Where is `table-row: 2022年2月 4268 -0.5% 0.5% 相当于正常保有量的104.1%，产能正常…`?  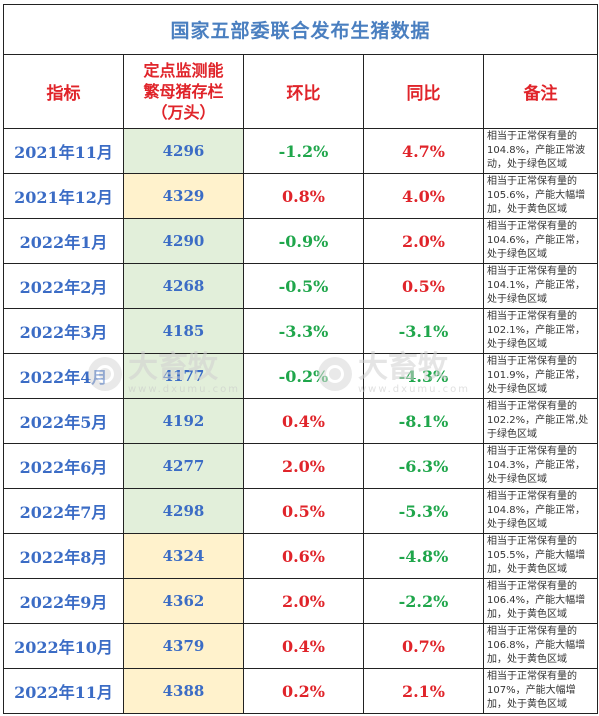 table-row: 2022年2月 4268 -0.5% 0.5% 相当于正常保有量的104.1%，产能正常… is located at coordinates (300, 286).